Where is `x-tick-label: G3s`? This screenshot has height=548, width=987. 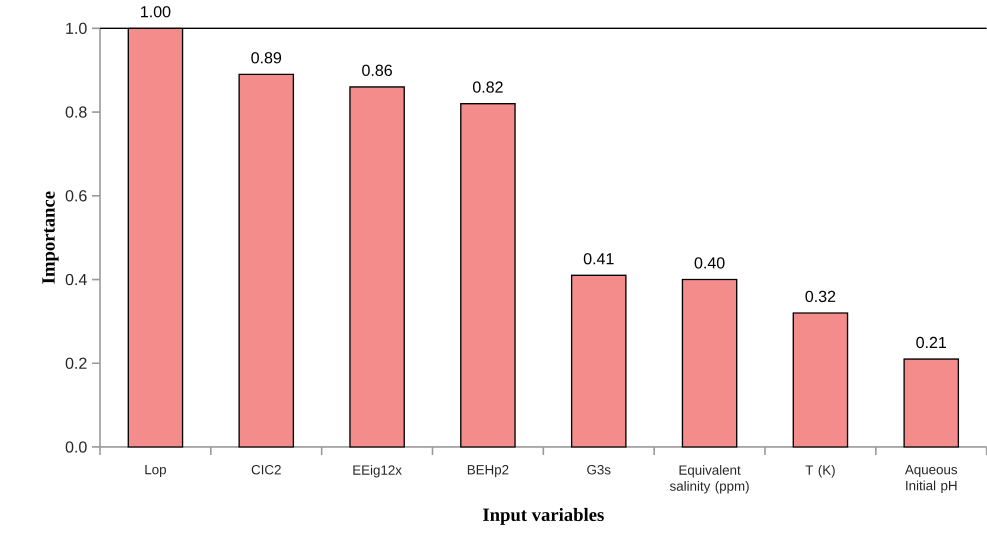
x-tick-label: G3s is located at coordinates (598, 469).